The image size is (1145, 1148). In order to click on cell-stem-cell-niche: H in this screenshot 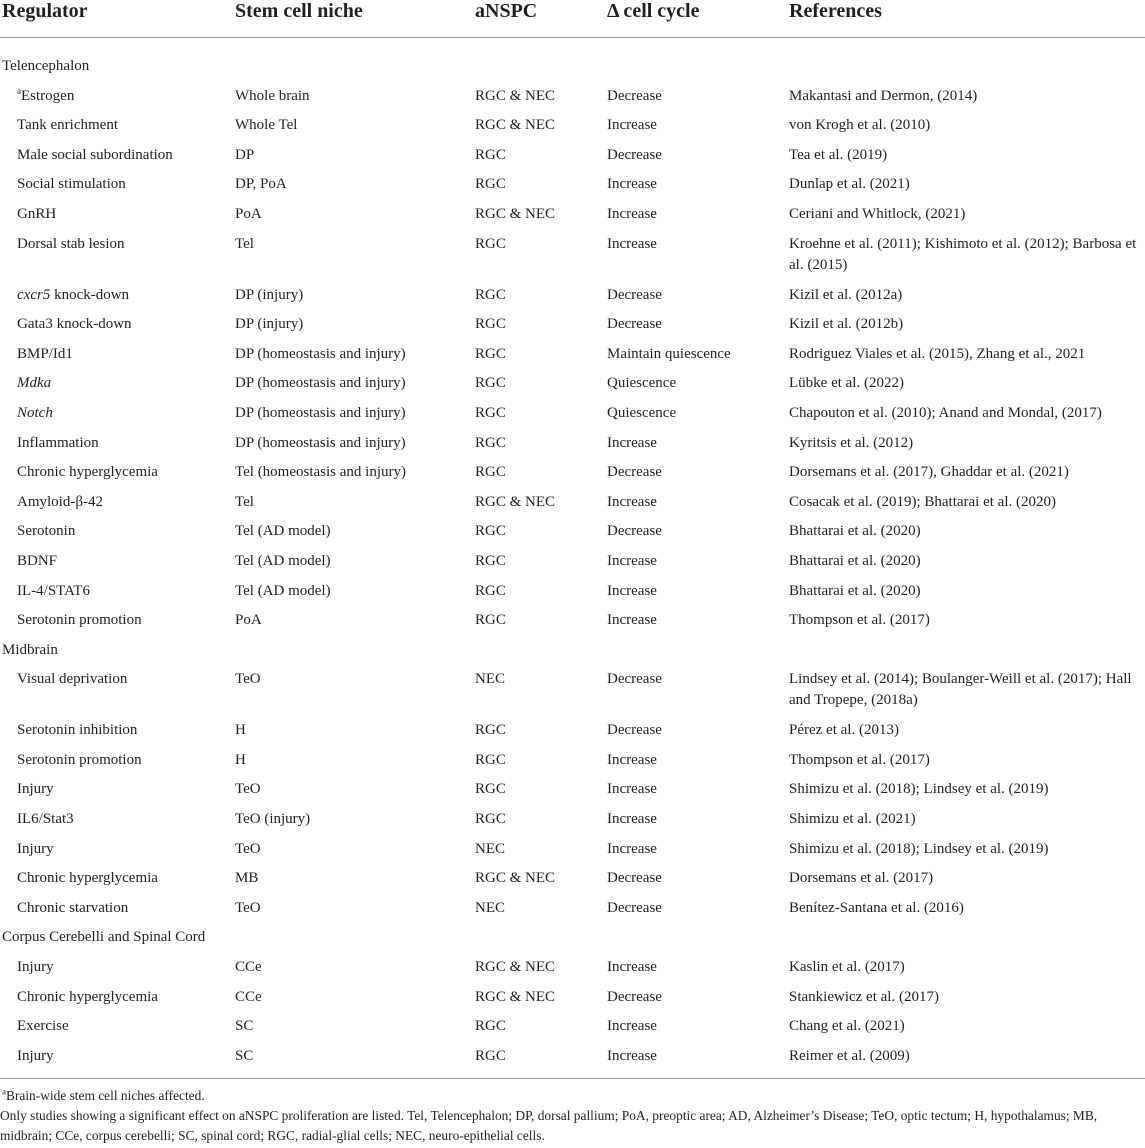, I will do `click(240, 730)`.